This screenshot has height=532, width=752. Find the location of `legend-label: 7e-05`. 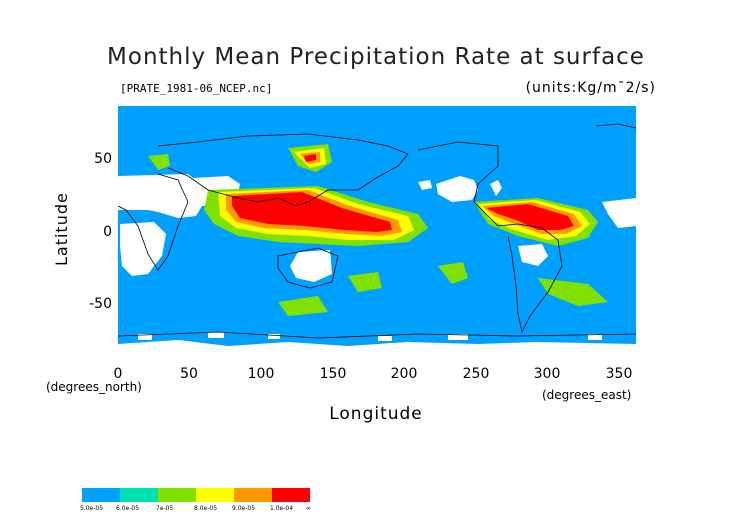

legend-label: 7e-05 is located at coordinates (165, 508).